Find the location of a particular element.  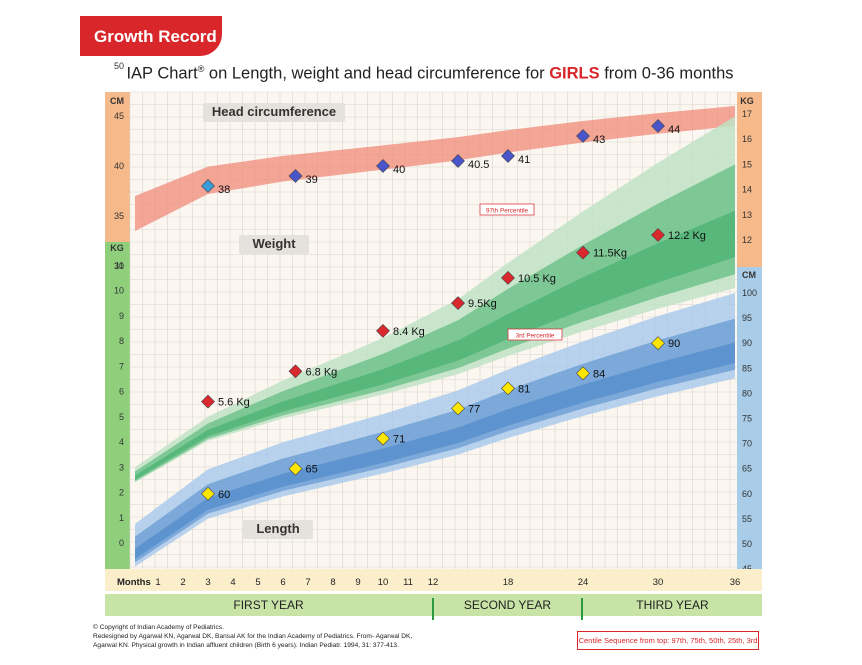

month-tick: 6 is located at coordinates (282, 582).